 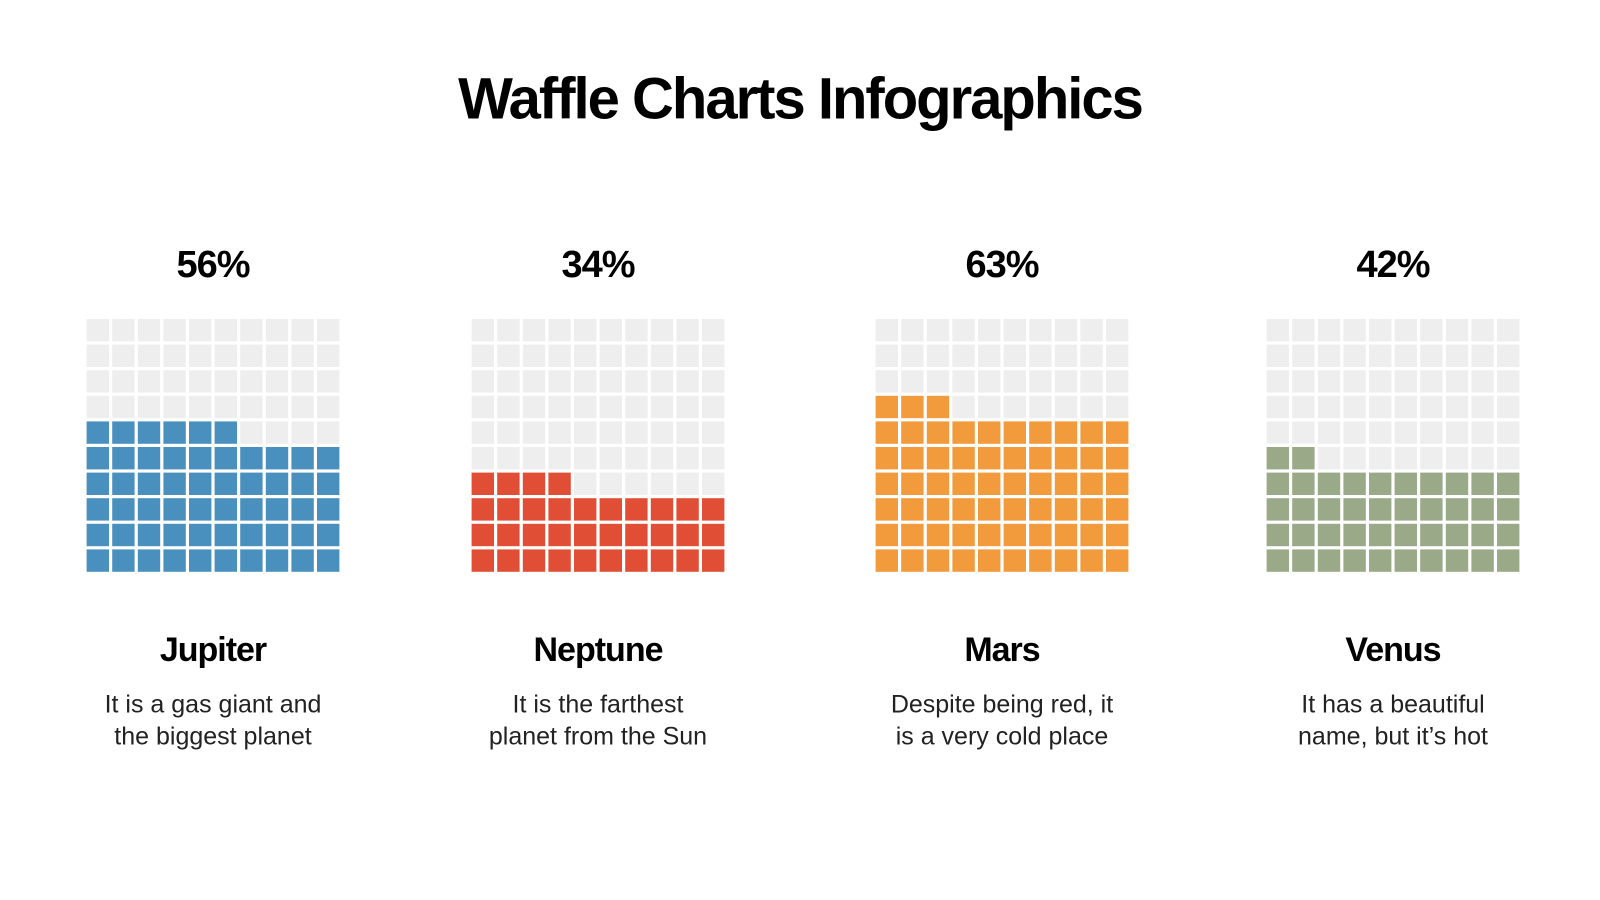 I want to click on planet-description: name, but it’s hot, so click(x=1393, y=737).